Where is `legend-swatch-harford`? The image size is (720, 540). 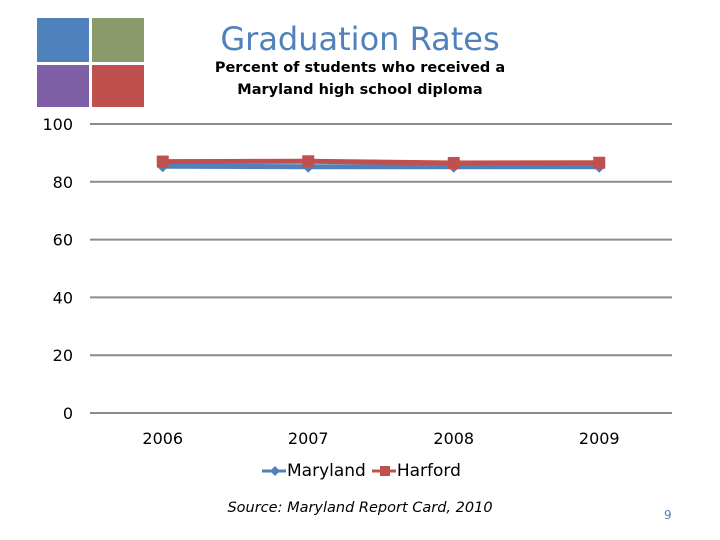
legend-swatch-harford is located at coordinates (383, 471).